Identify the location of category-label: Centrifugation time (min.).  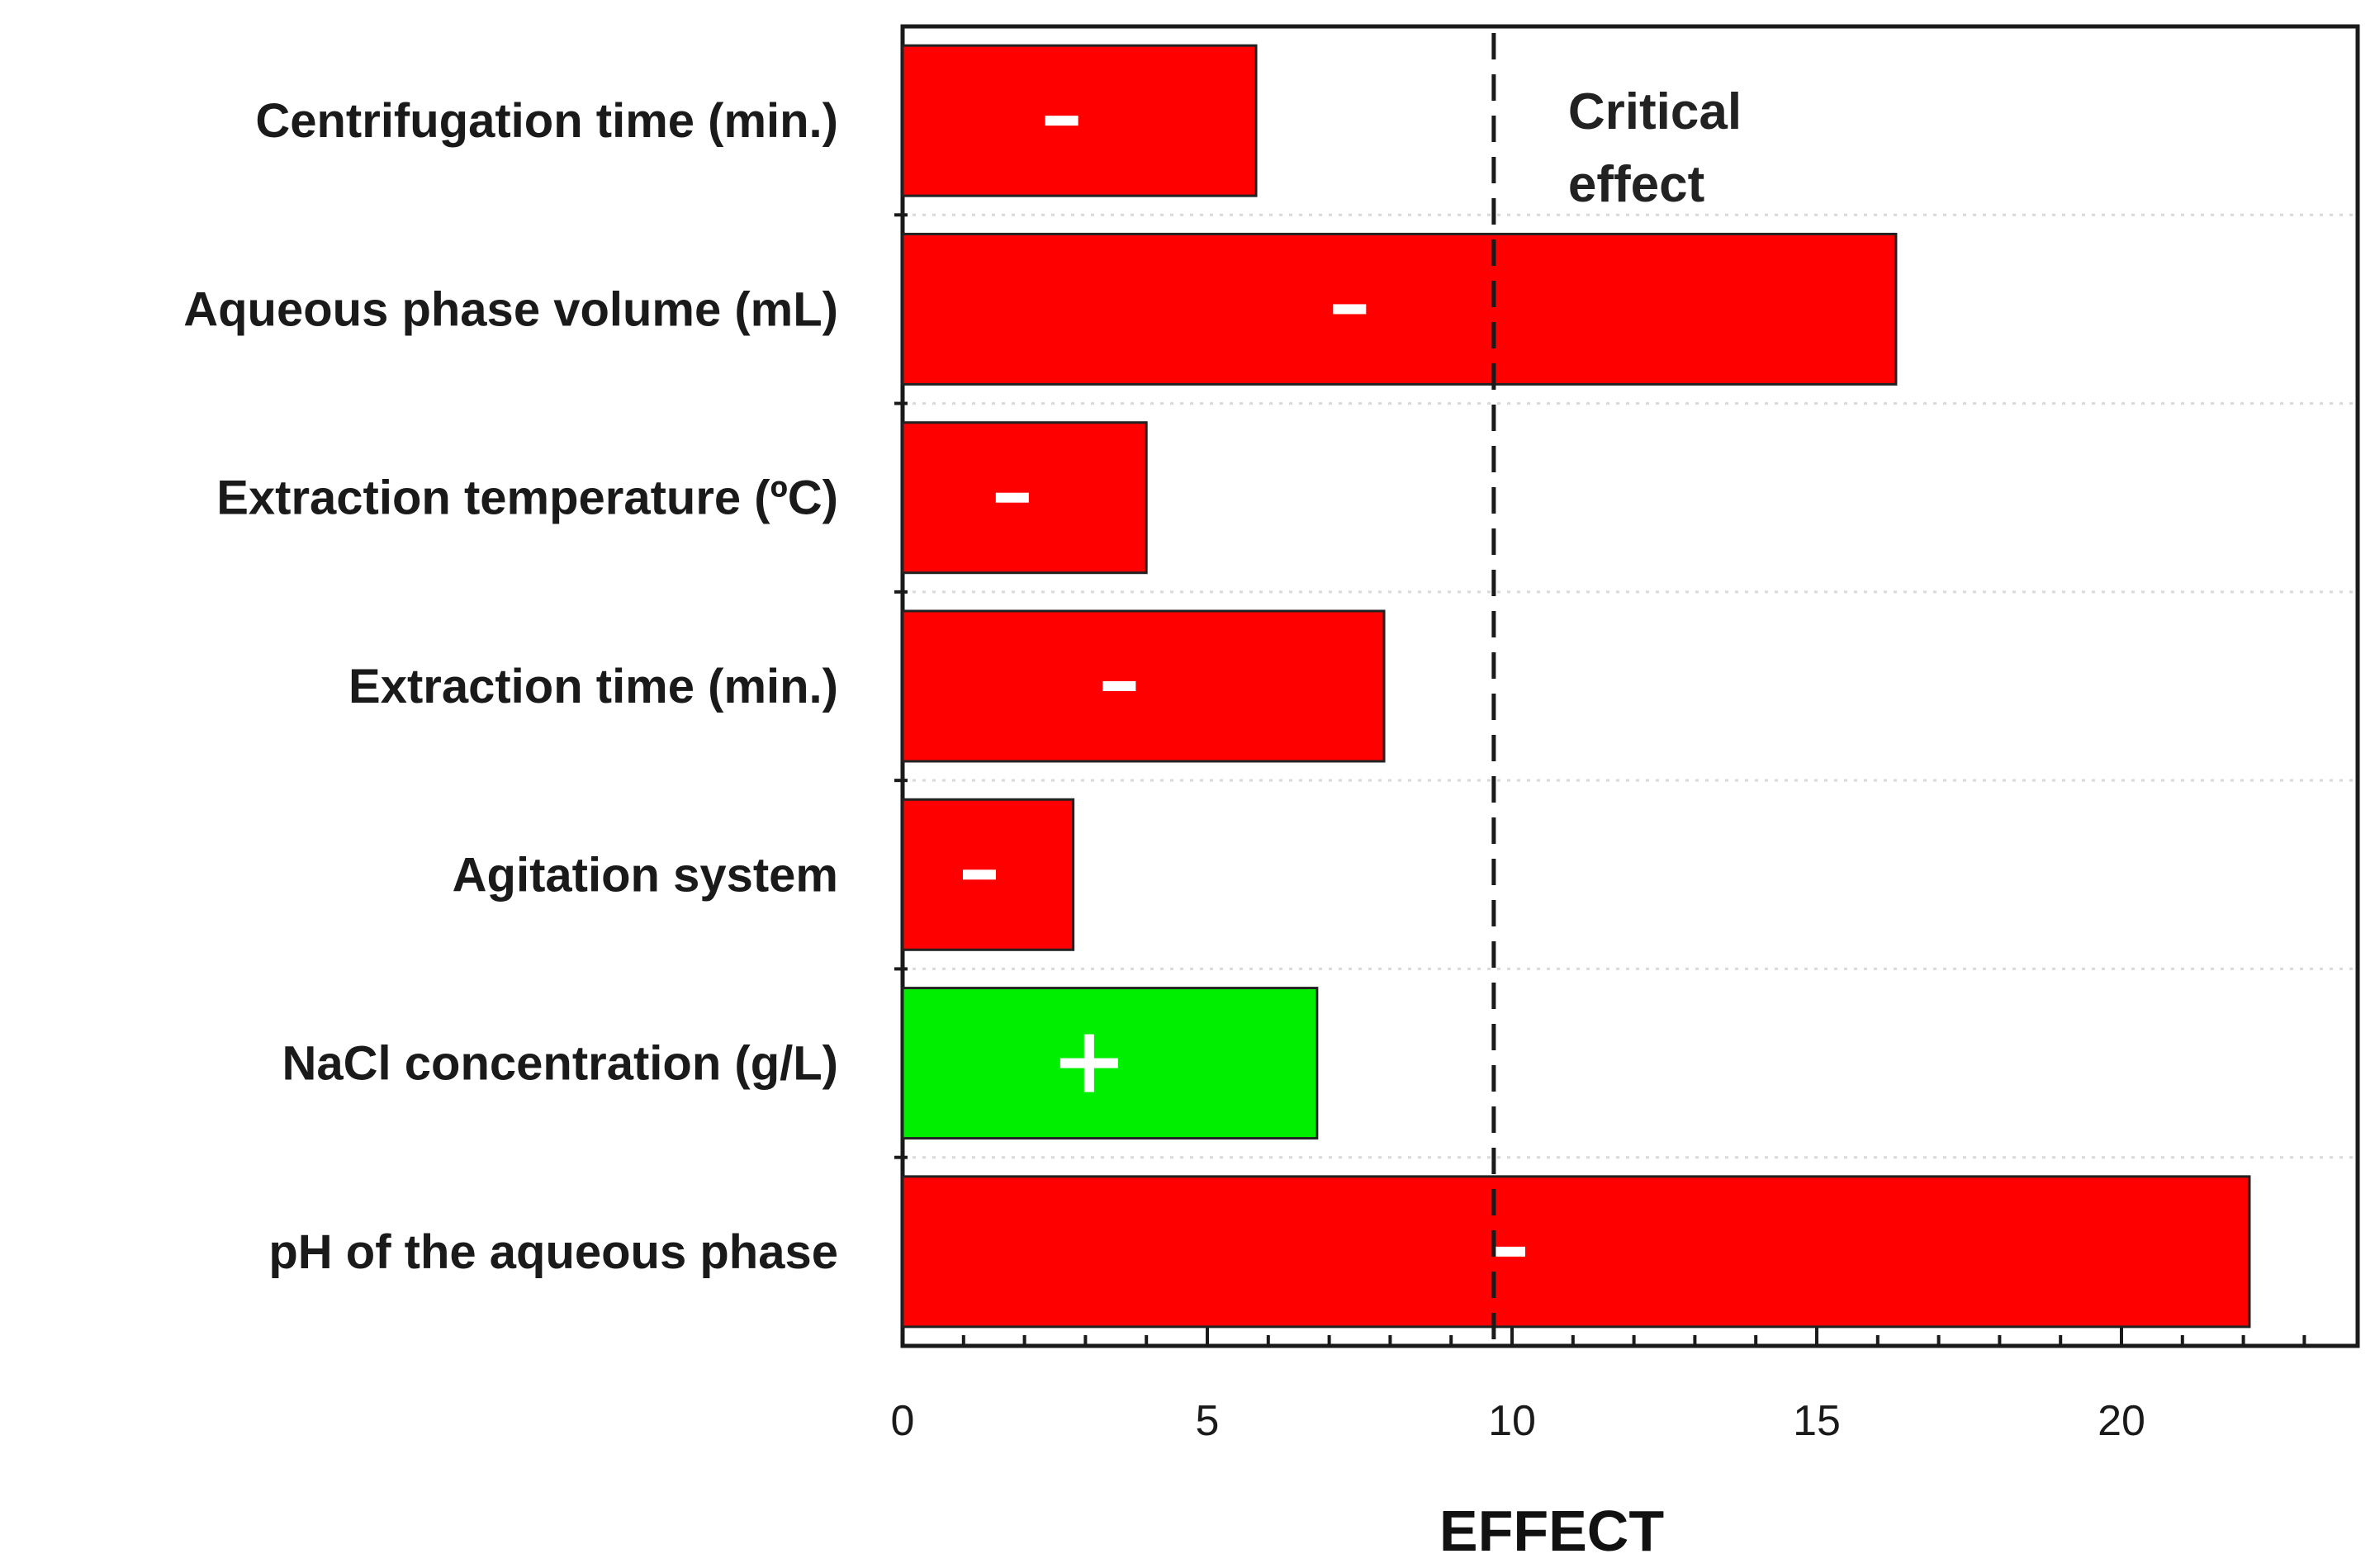
(546, 121).